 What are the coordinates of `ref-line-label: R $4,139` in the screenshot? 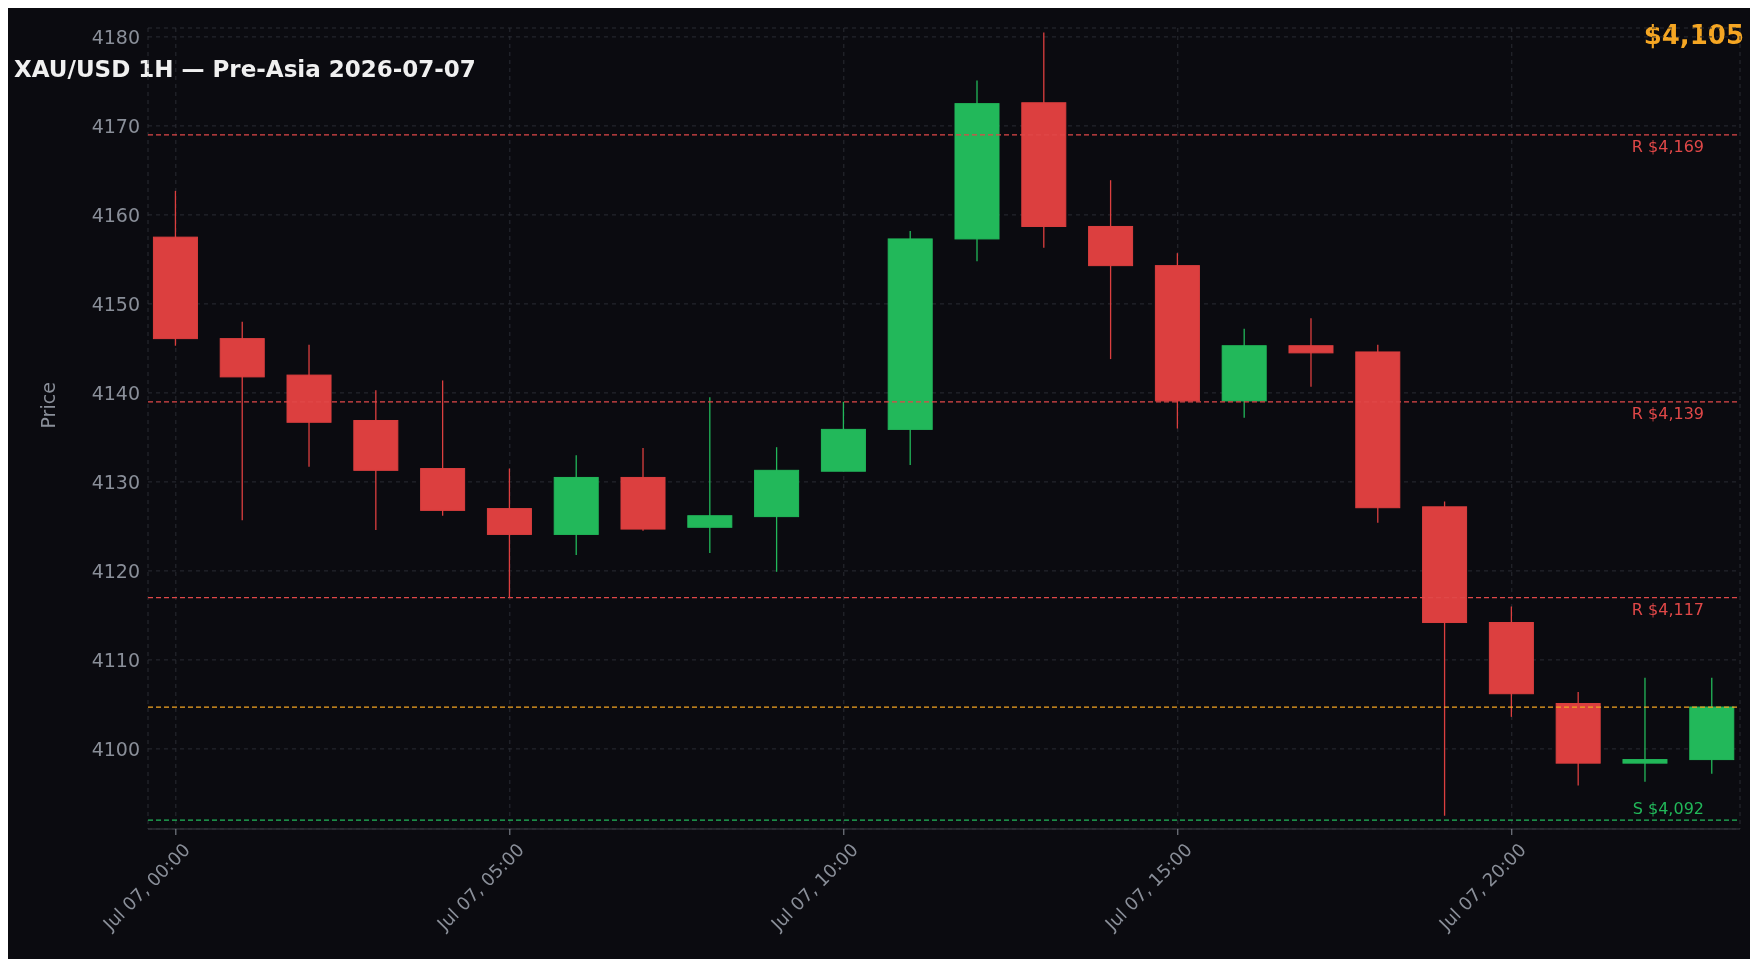 It's located at (1667, 414).